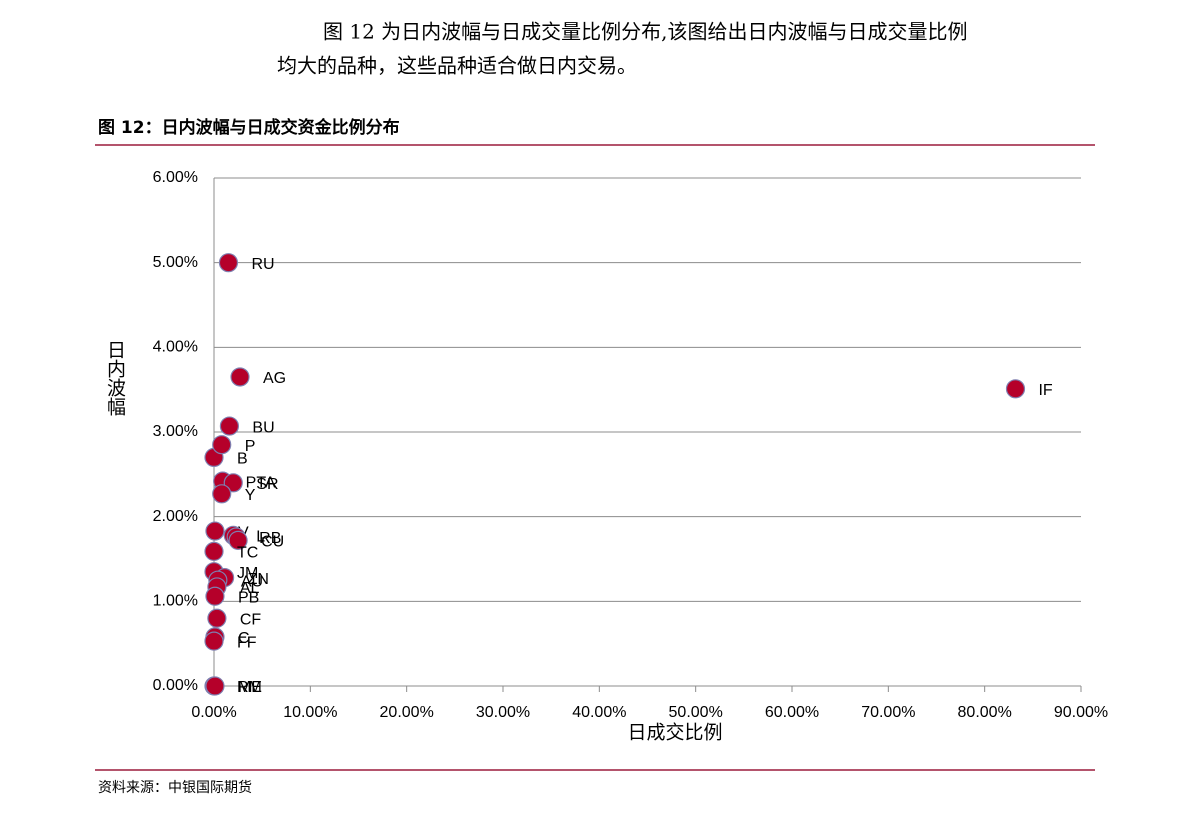  Describe the element at coordinates (244, 638) in the screenshot. I see `point-label: C` at that location.